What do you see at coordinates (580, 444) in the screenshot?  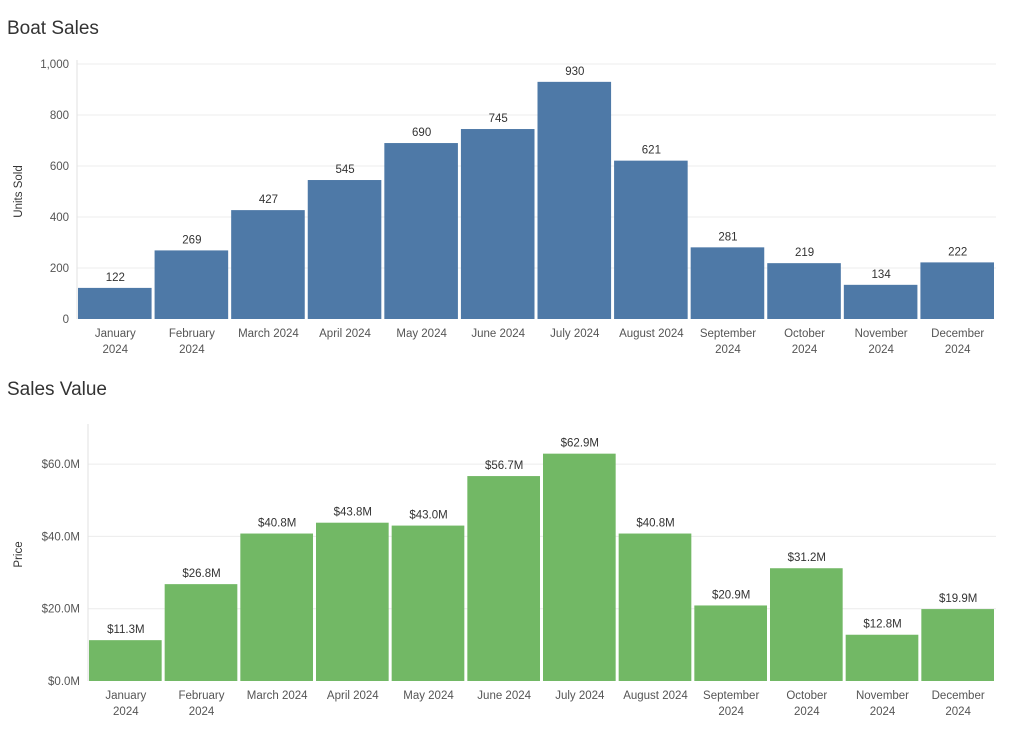 I see `data-label: $62.9M` at bounding box center [580, 444].